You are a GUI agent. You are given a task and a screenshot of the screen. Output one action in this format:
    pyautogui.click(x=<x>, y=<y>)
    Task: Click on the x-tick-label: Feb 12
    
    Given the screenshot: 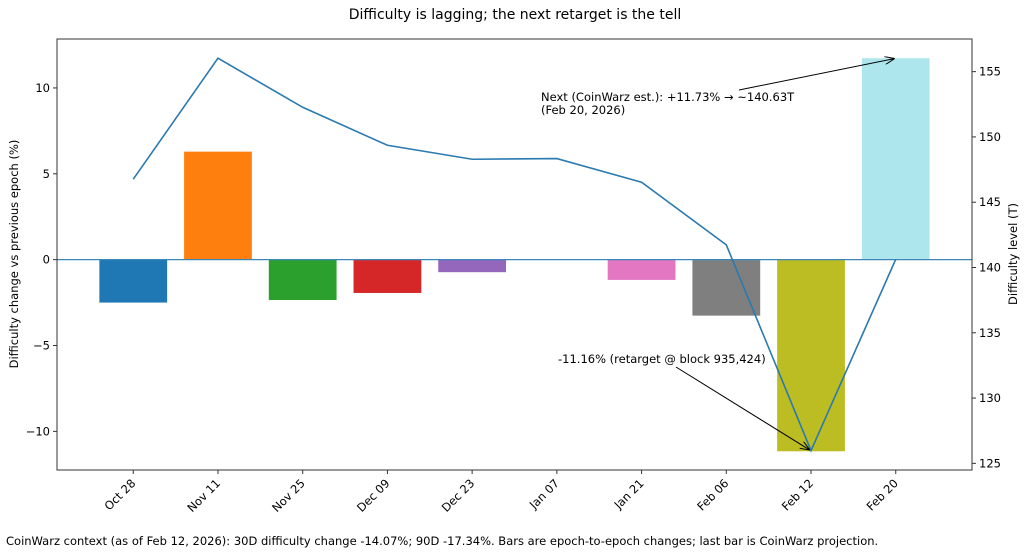 What is the action you would take?
    pyautogui.click(x=797, y=494)
    